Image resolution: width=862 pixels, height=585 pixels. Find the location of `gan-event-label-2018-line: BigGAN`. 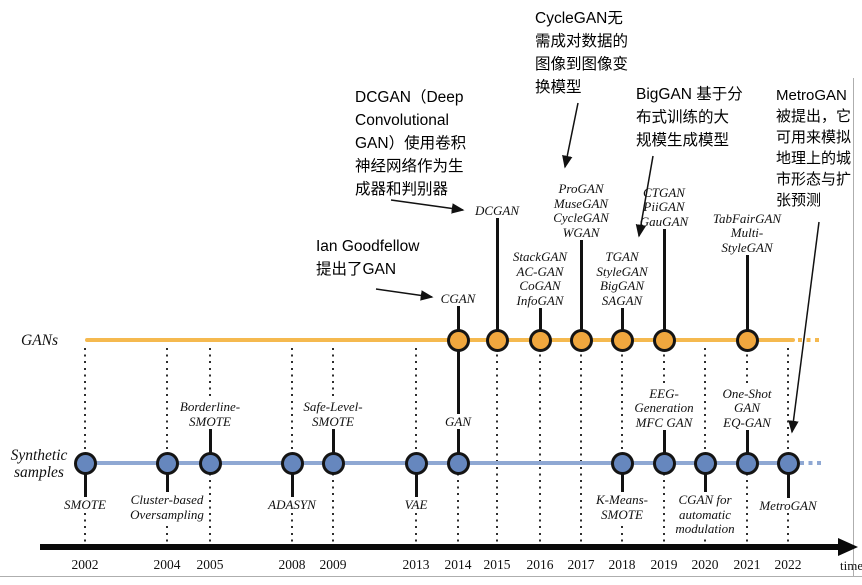

gan-event-label-2018-line: BigGAN is located at coordinates (622, 285).